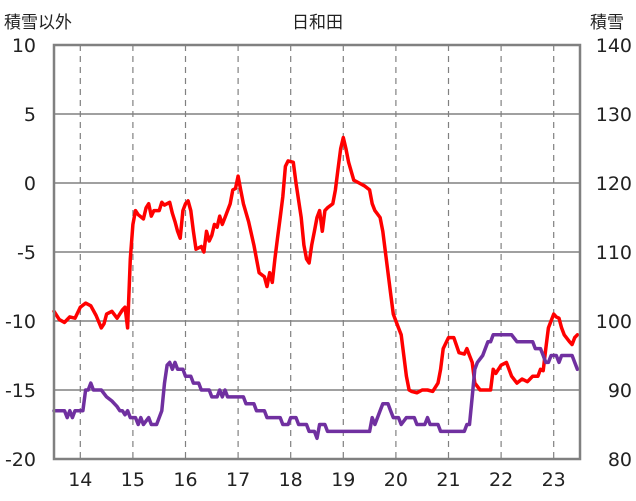 This screenshot has height=501, width=636. Describe the element at coordinates (291, 480) in the screenshot. I see `x-tick-label: 18` at that location.